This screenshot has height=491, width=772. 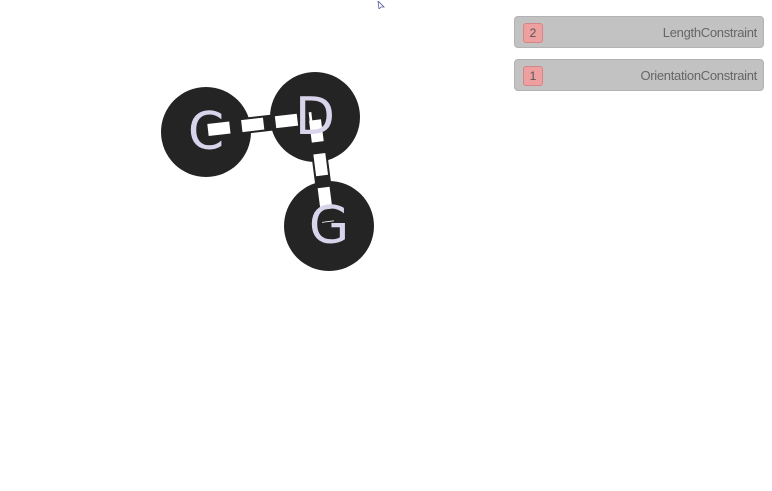 What do you see at coordinates (533, 76) in the screenshot?
I see `constraint-count-badge: 1` at bounding box center [533, 76].